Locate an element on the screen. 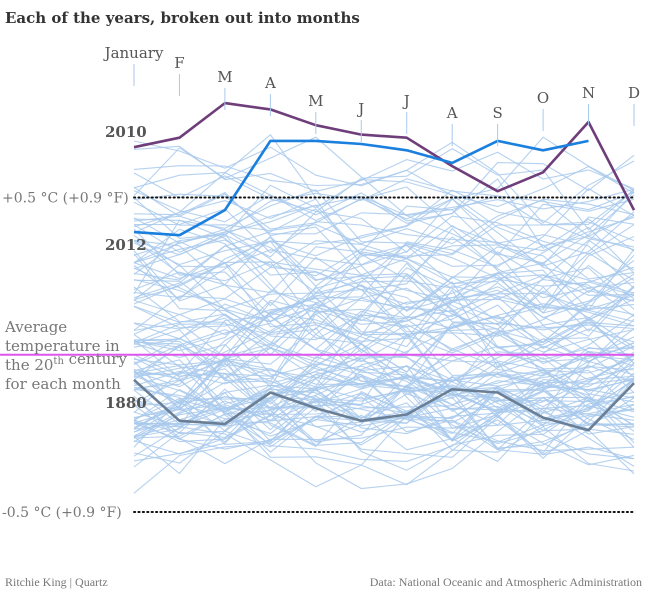  average-label-line: Average is located at coordinates (35, 327).